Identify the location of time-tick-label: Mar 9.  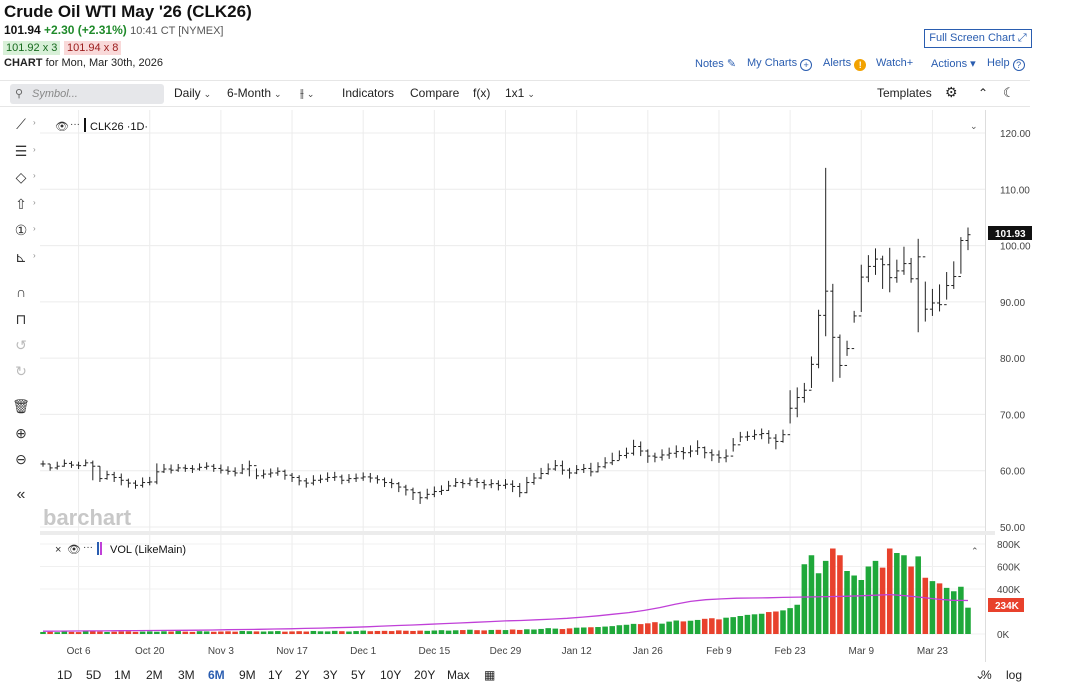
(861, 651).